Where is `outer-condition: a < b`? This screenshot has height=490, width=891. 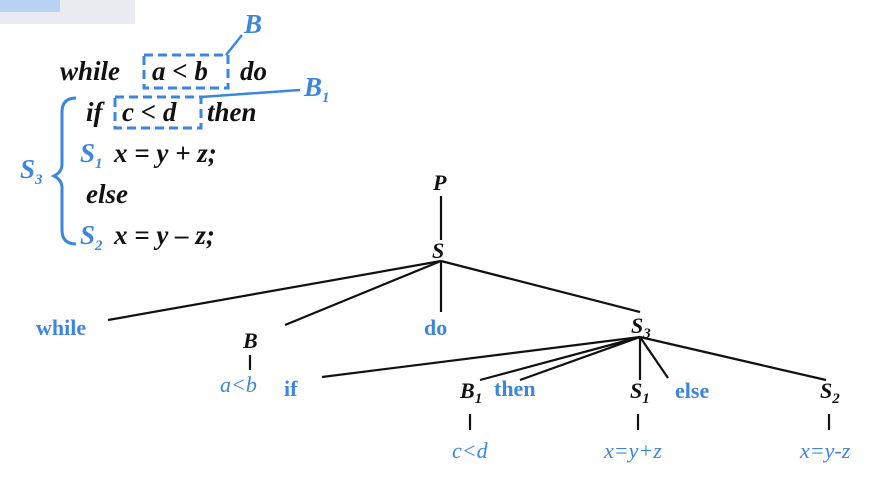
outer-condition: a < b is located at coordinates (180, 71).